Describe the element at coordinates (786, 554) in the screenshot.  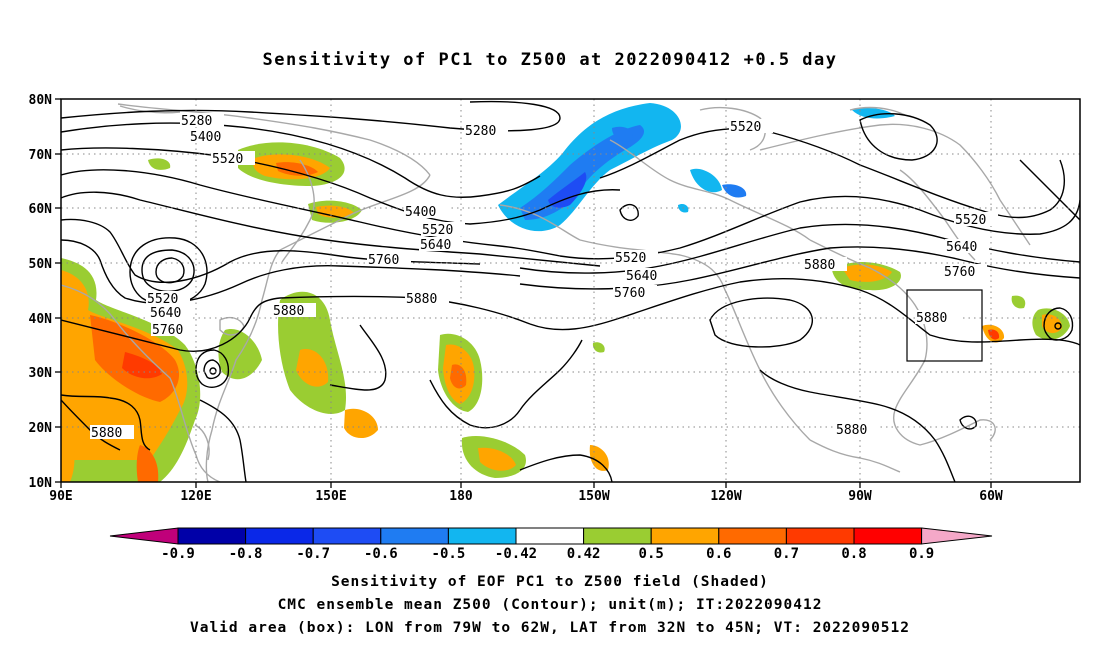
I see `colorbar-label: 0.7` at that location.